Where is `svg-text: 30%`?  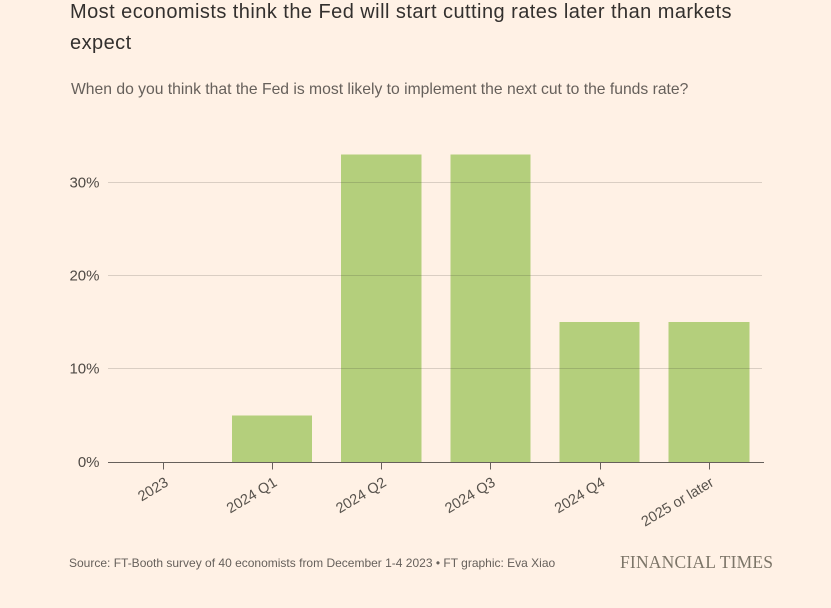
svg-text: 30% is located at coordinates (84, 183).